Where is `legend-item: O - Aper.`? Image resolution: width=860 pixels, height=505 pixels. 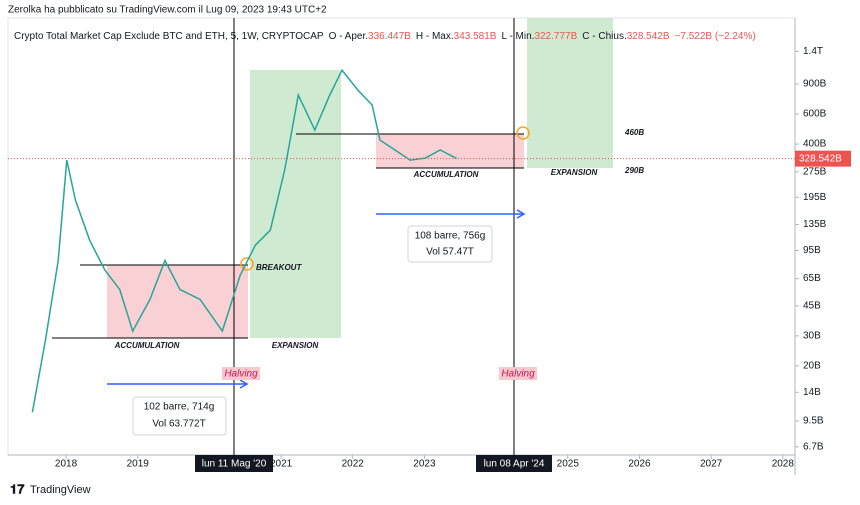 legend-item: O - Aper. is located at coordinates (348, 36).